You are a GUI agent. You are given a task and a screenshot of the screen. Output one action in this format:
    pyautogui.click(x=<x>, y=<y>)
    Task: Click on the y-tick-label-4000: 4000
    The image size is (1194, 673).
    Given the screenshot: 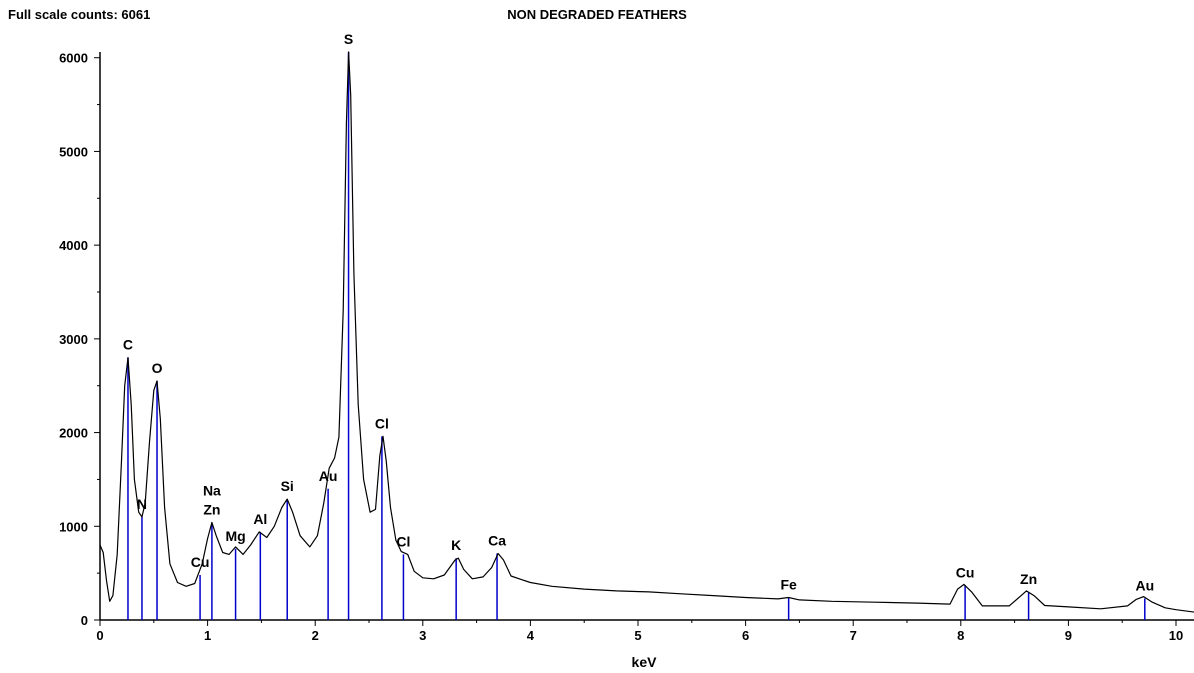 What is the action you would take?
    pyautogui.click(x=73, y=245)
    